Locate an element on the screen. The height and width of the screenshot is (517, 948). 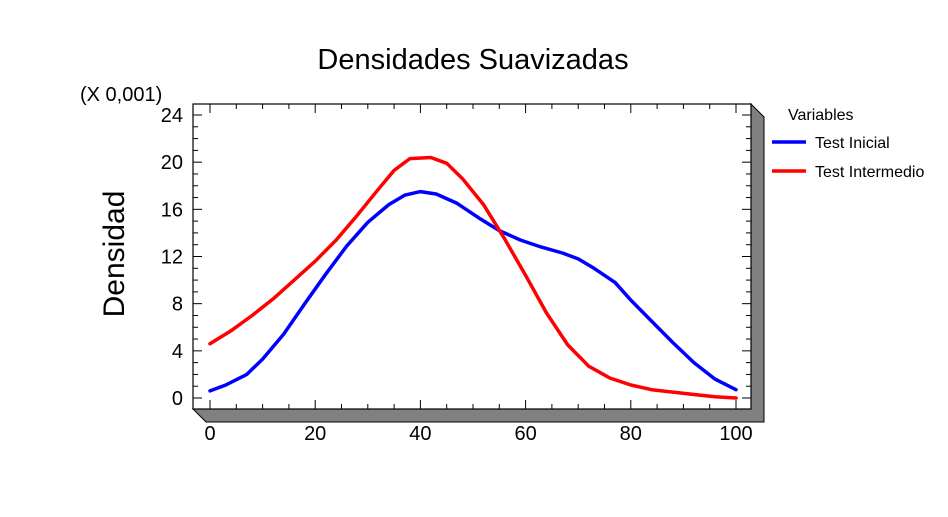
y-tick-label: 8 is located at coordinates (177, 305).